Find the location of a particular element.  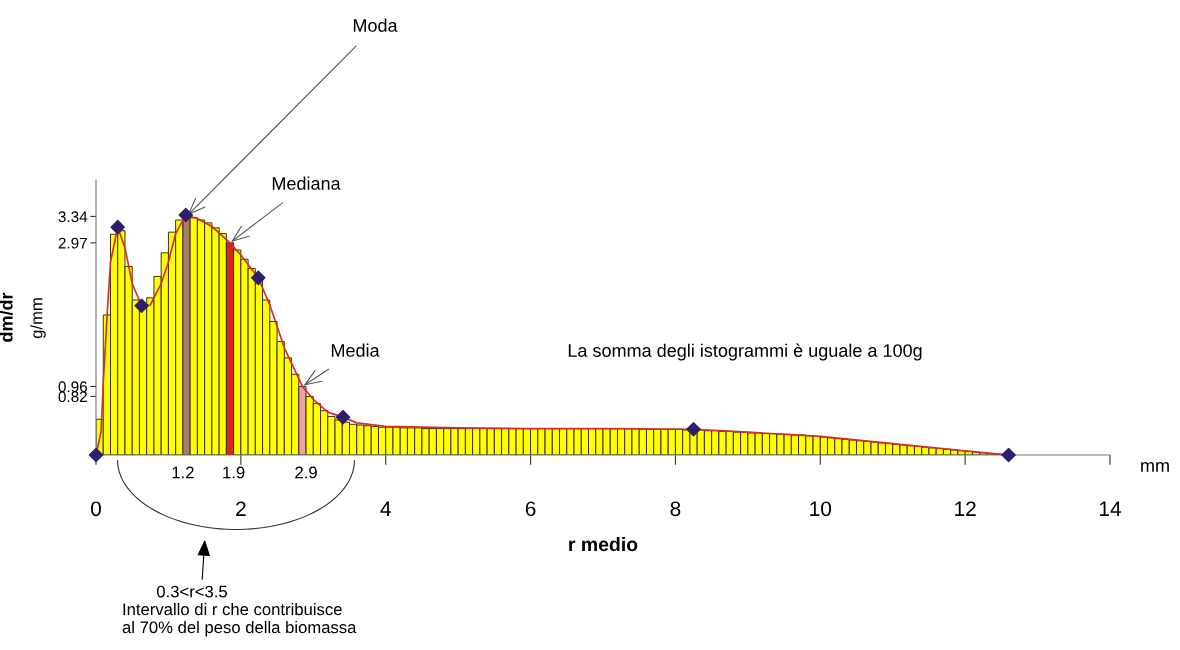

x-tick-label: 10 is located at coordinates (821, 509).